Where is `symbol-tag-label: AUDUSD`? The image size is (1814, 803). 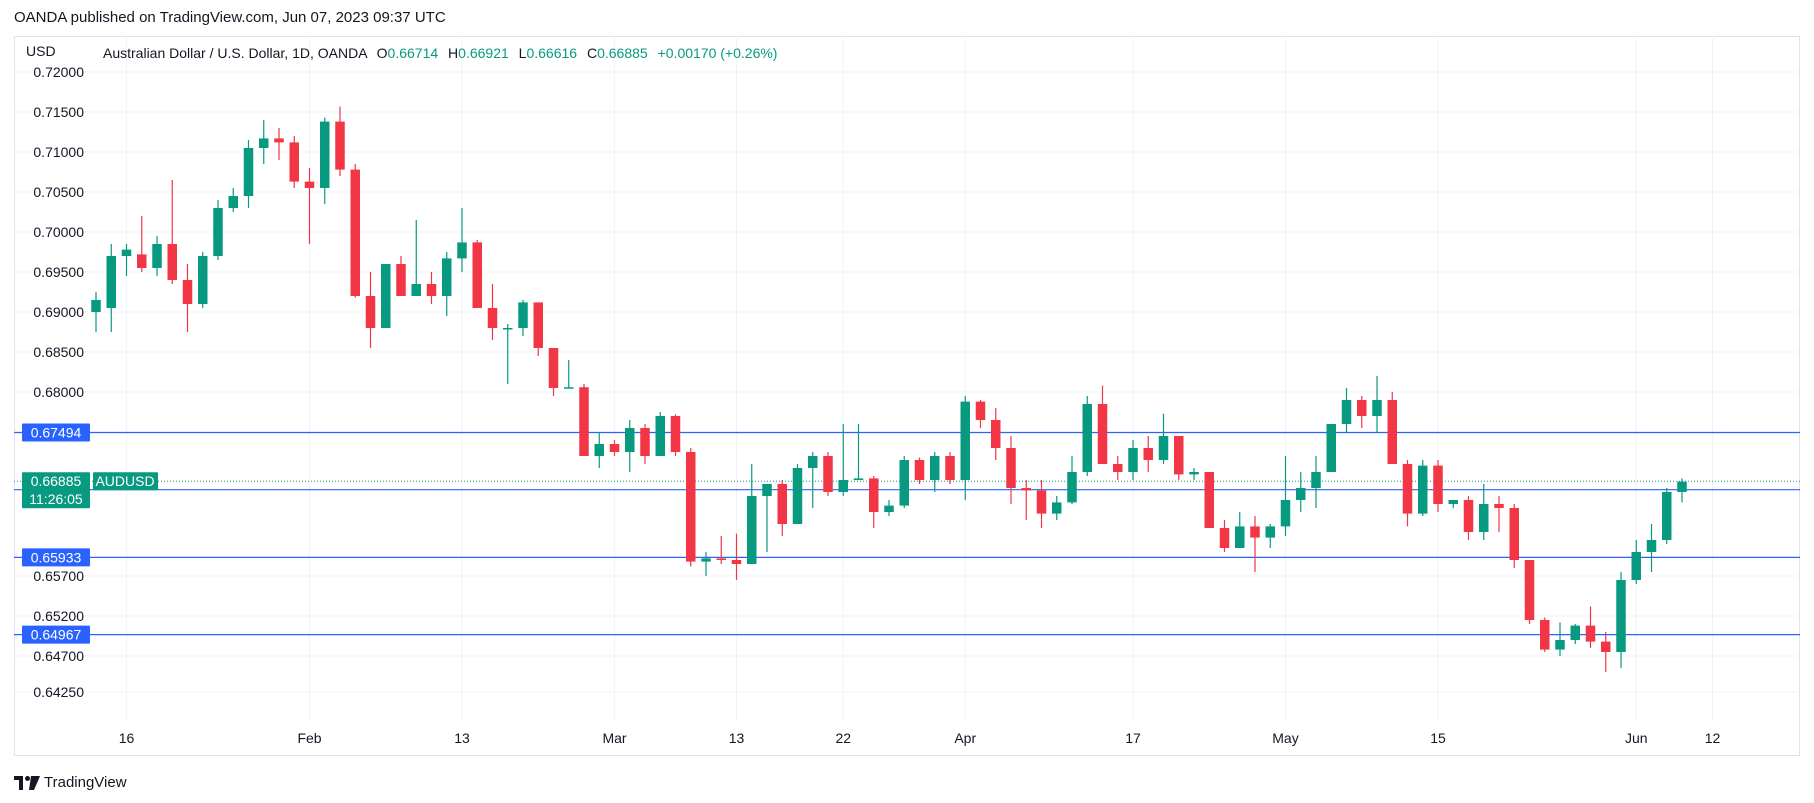 symbol-tag-label: AUDUSD is located at coordinates (124, 481).